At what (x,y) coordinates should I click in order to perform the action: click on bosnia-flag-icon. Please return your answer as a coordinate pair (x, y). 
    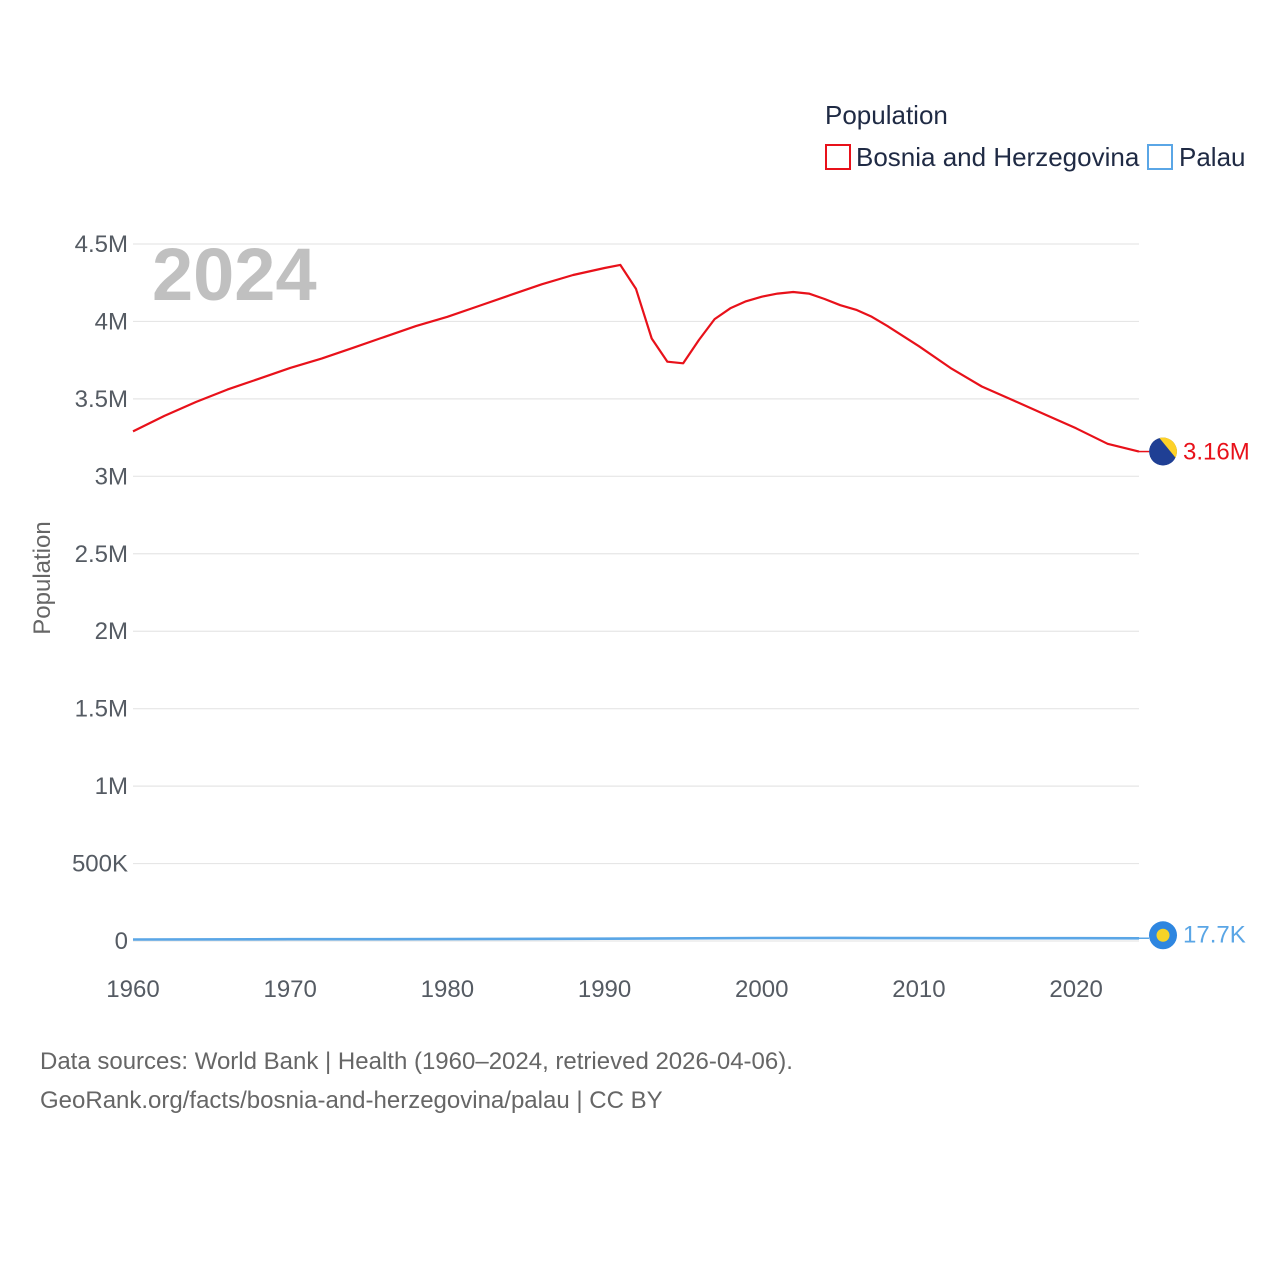
    Looking at the image, I should click on (1163, 451).